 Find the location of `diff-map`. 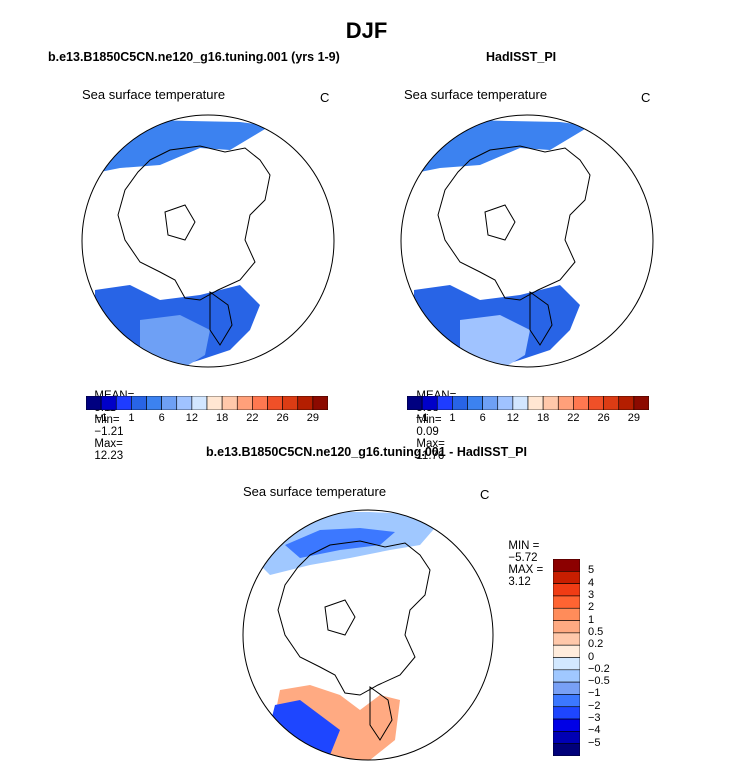

diff-map is located at coordinates (368, 635).